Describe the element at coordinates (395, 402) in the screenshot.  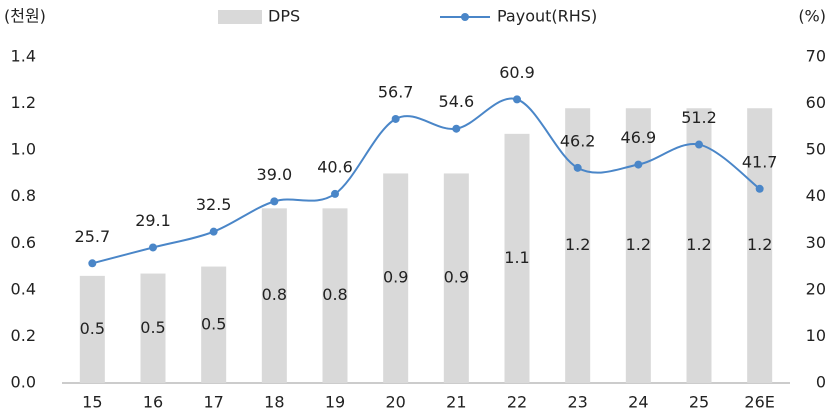
I see `x-tick-label: 20` at that location.